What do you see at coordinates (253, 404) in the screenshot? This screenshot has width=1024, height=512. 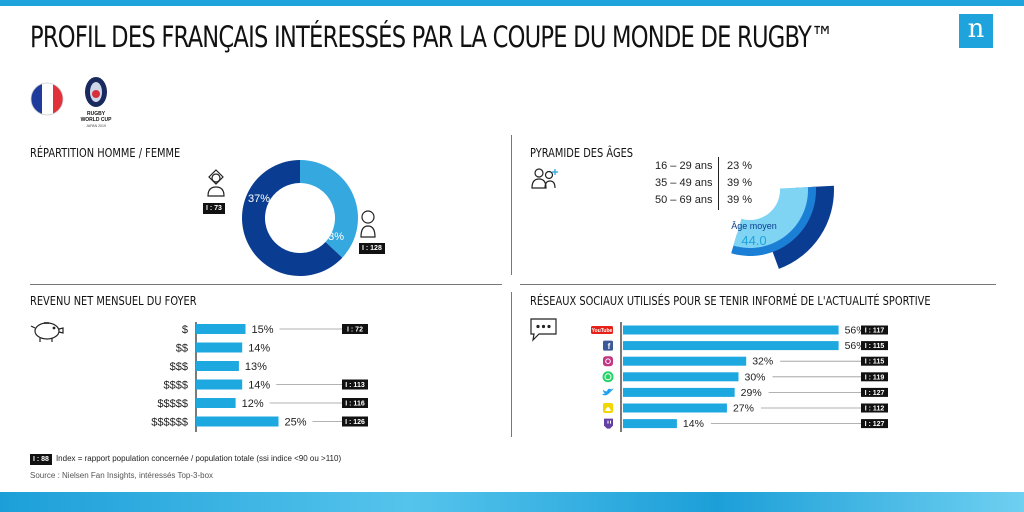 I see `income-value-label: 12%` at bounding box center [253, 404].